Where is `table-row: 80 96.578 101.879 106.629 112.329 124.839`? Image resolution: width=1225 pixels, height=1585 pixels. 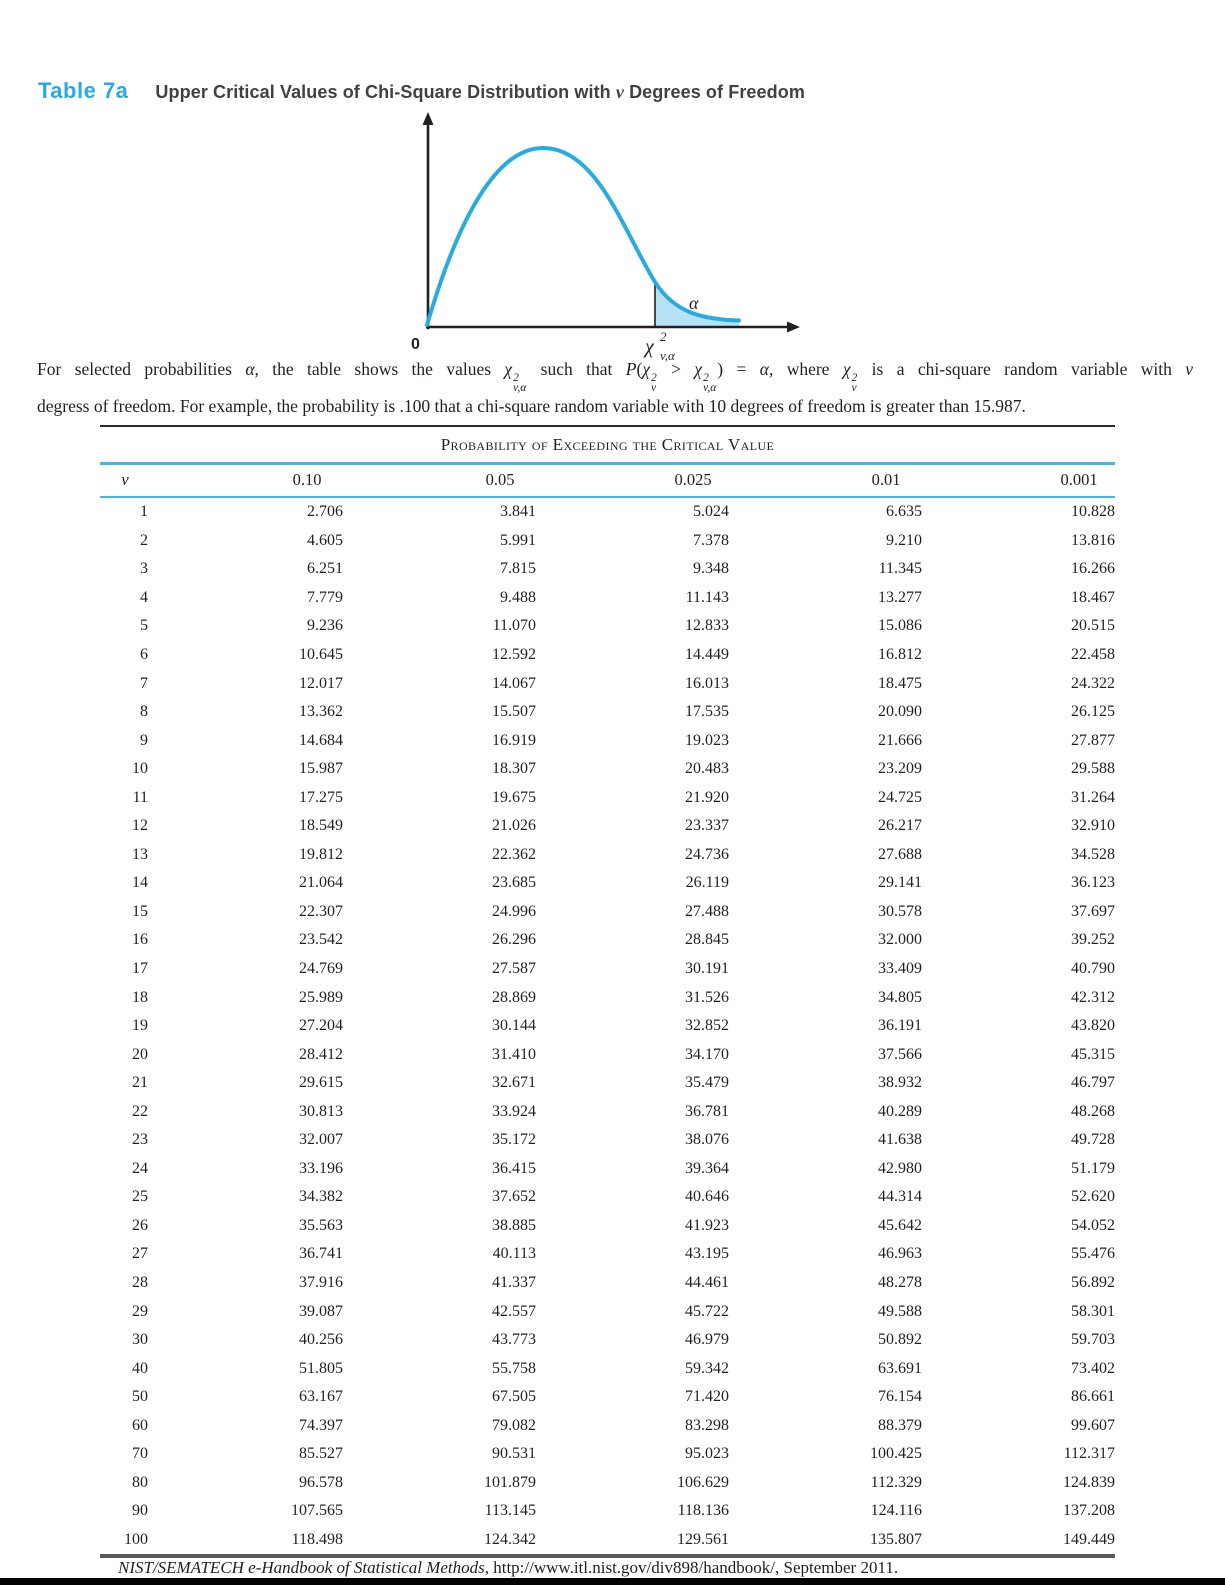
table-row: 80 96.578 101.879 106.629 112.329 124.839 is located at coordinates (607, 1483).